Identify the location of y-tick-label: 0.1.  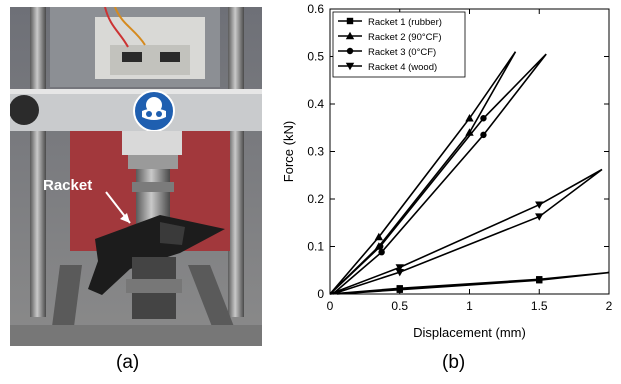
(315, 247).